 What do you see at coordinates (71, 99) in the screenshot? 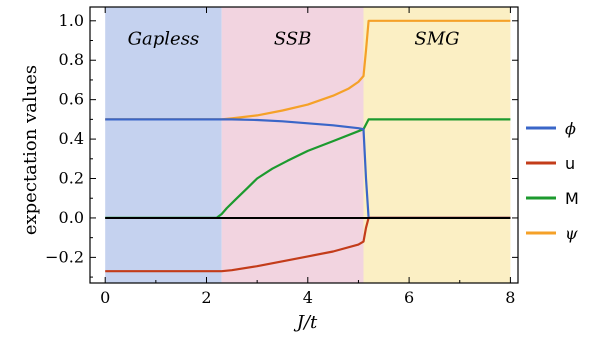
I see `y-tick-label: 0.6` at bounding box center [71, 99].